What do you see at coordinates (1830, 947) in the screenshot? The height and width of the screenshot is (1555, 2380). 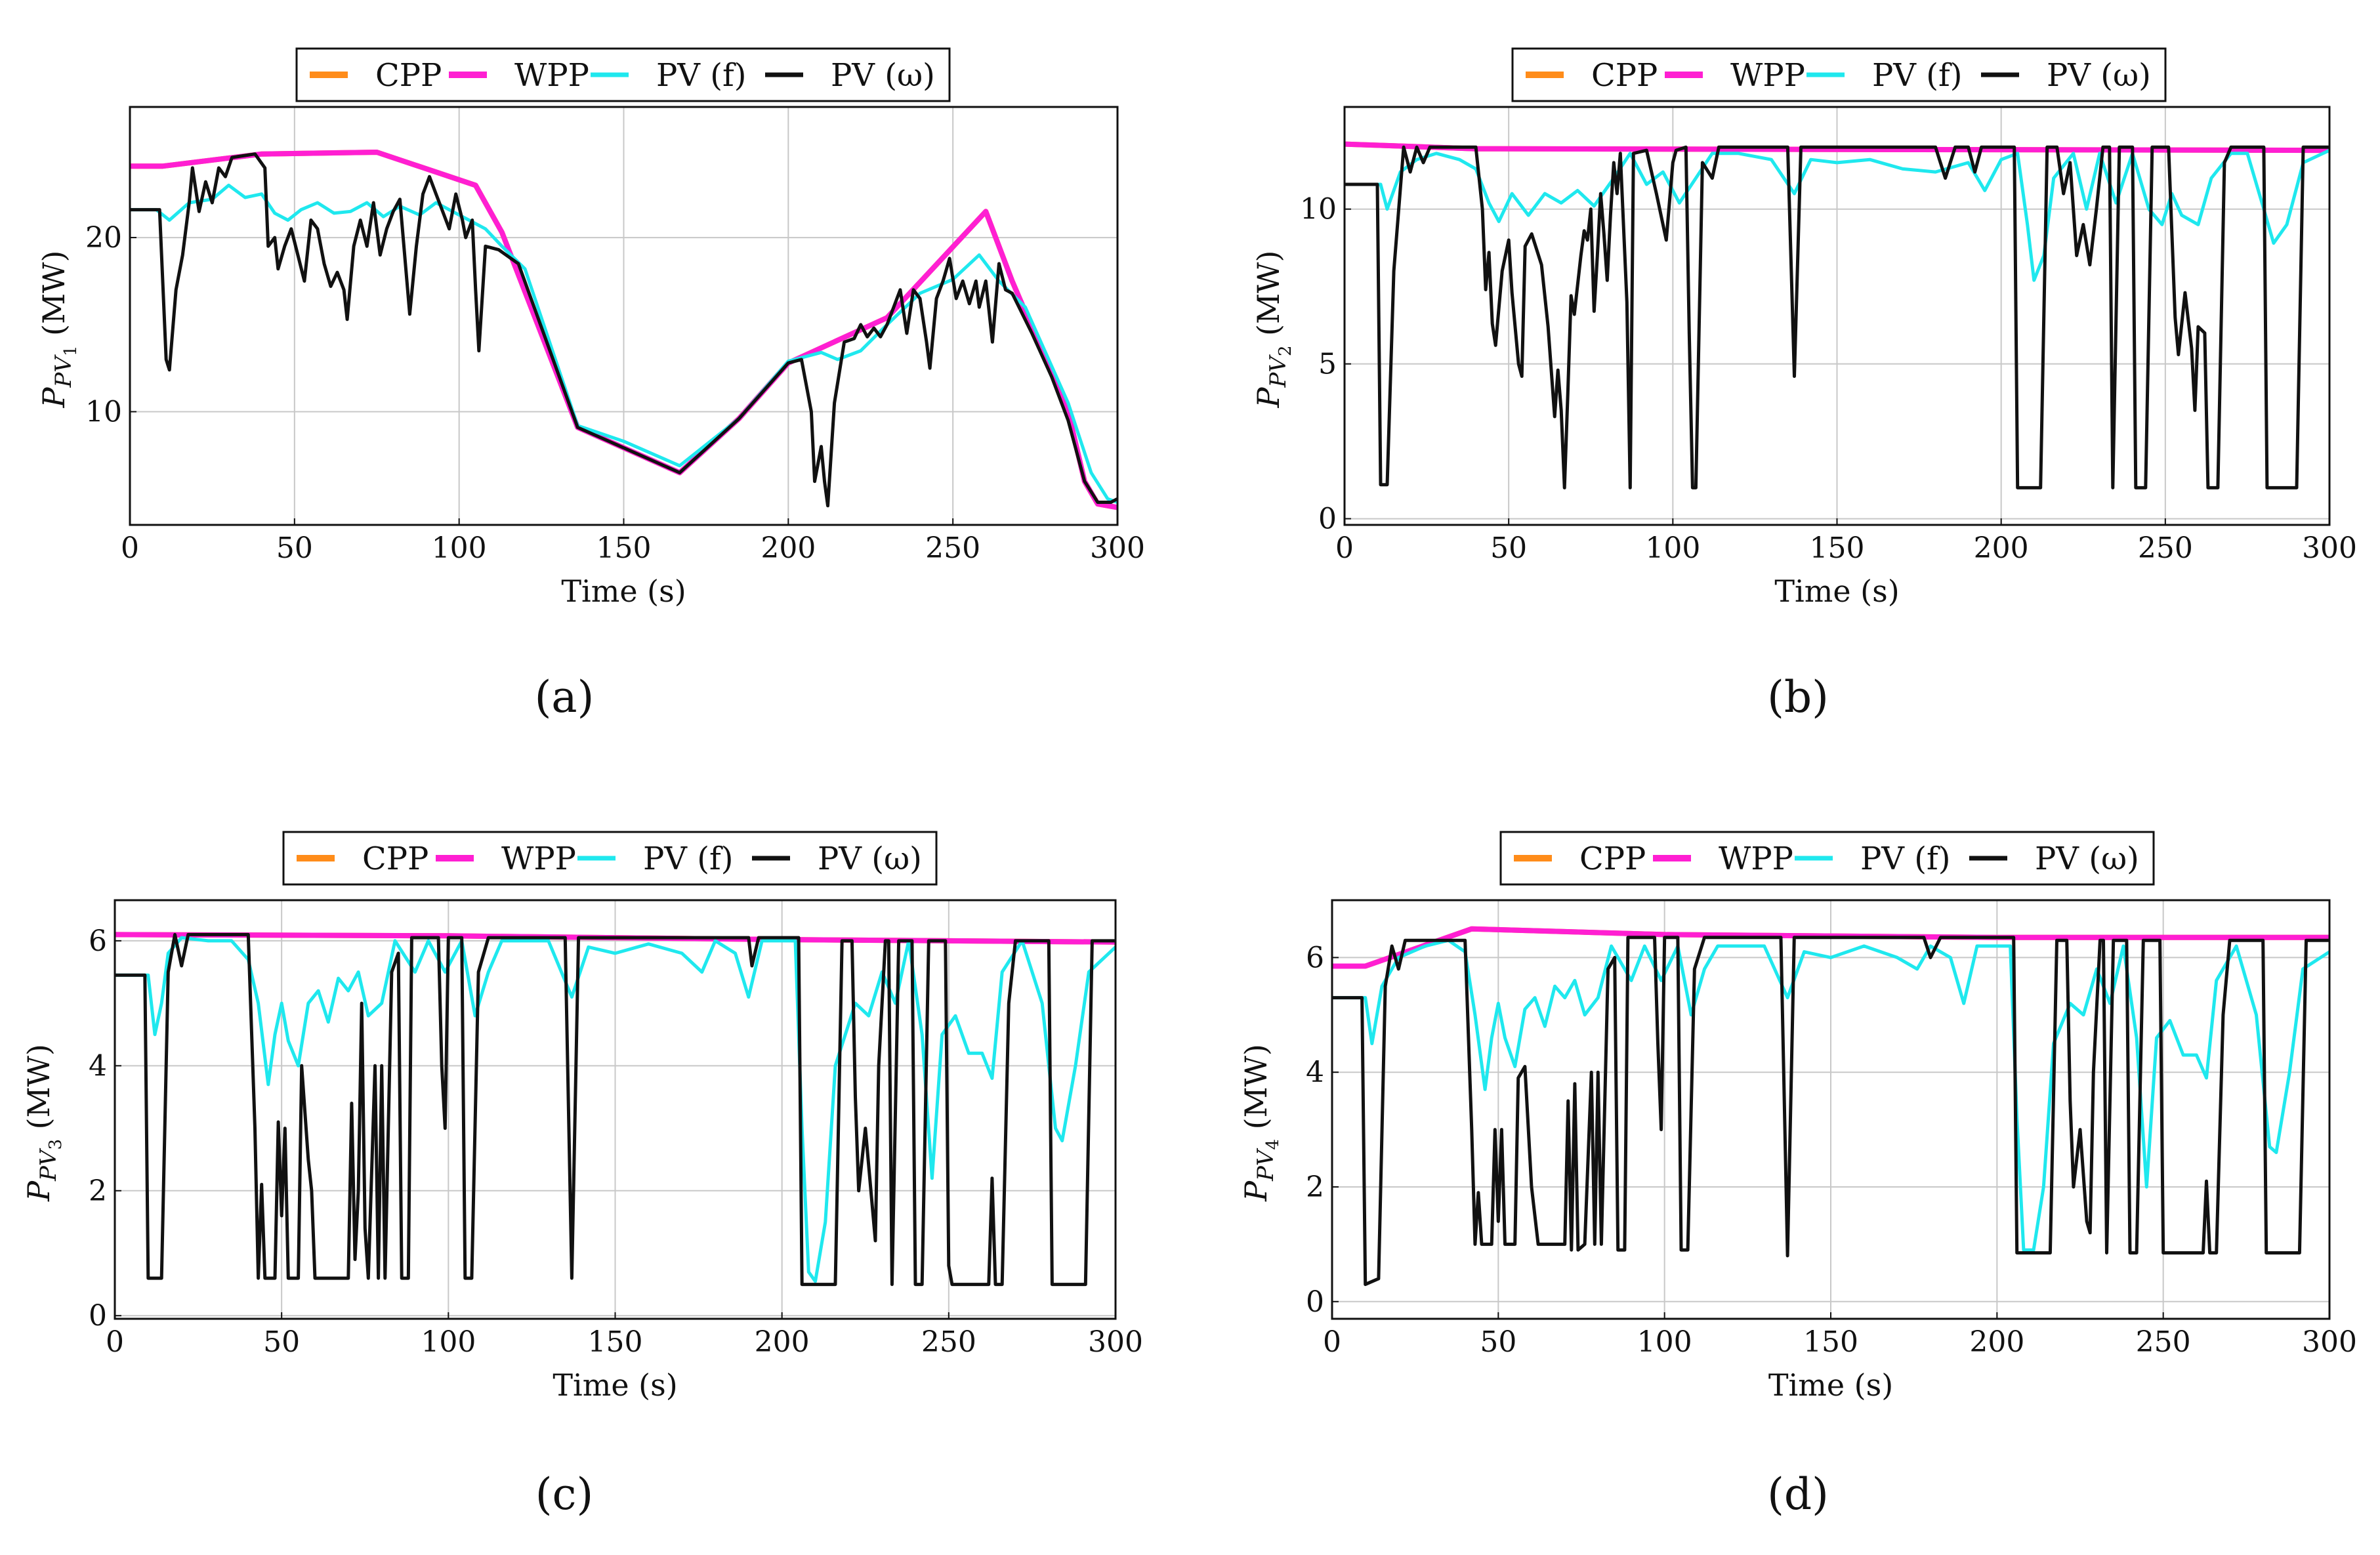 I see `series-line-wpp` at bounding box center [1830, 947].